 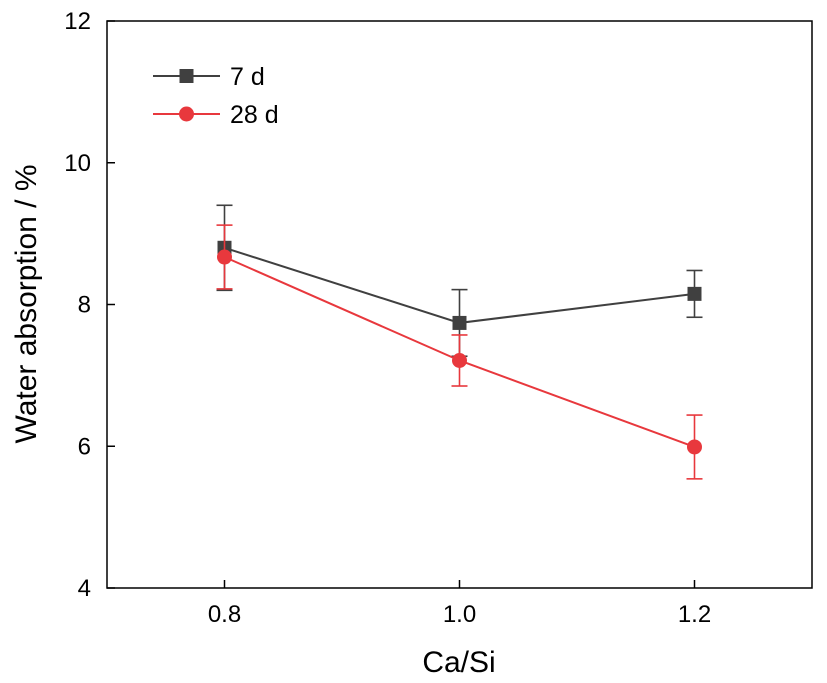 I want to click on legend-label: 7 d, so click(x=247, y=77).